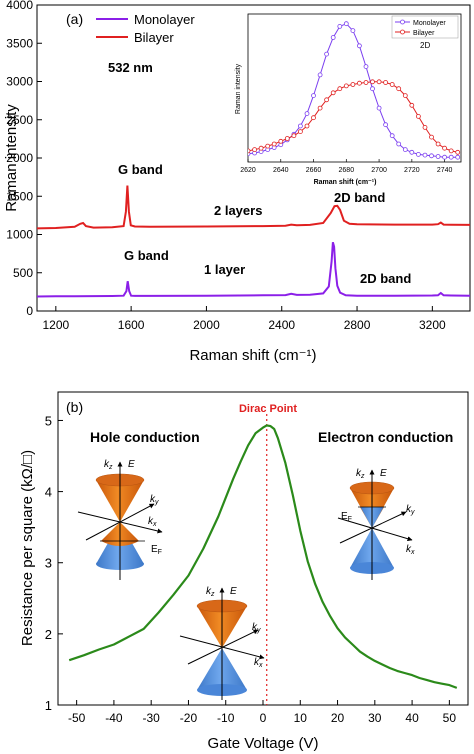 Image resolution: width=474 pixels, height=754 pixels. Describe the element at coordinates (154, 500) in the screenshot. I see `hole-ky-label: ky` at that location.